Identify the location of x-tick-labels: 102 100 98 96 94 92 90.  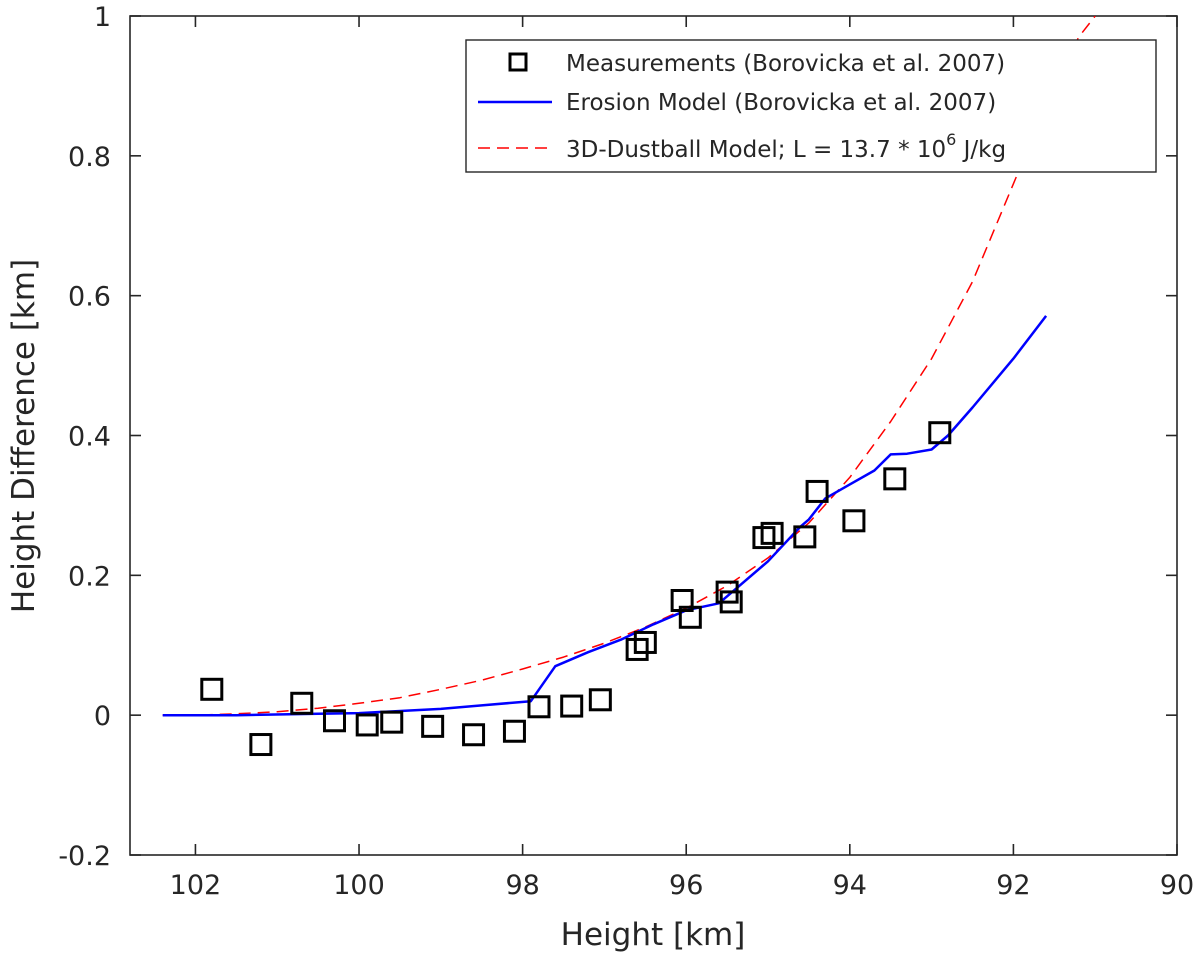
(682, 885).